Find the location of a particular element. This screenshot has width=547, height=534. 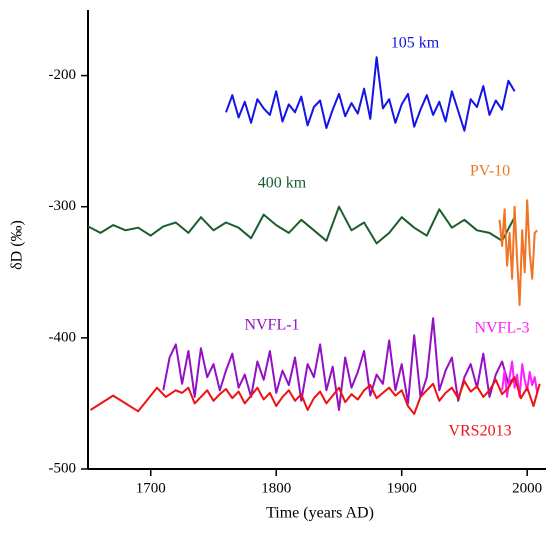

y-tick-label: -400 is located at coordinates (63, 337).